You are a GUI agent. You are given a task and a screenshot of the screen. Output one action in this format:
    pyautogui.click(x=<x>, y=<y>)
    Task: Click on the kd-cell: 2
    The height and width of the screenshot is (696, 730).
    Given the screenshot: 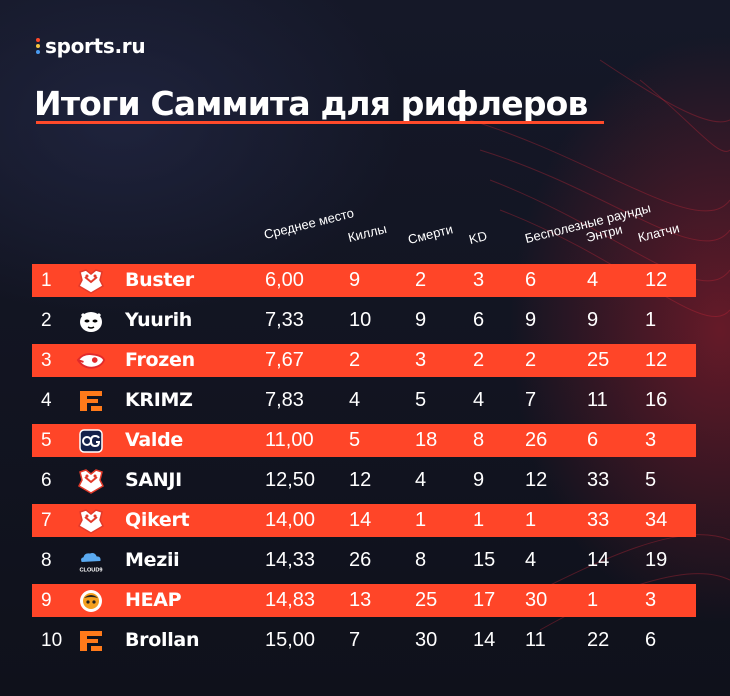 What is the action you would take?
    pyautogui.click(x=479, y=360)
    